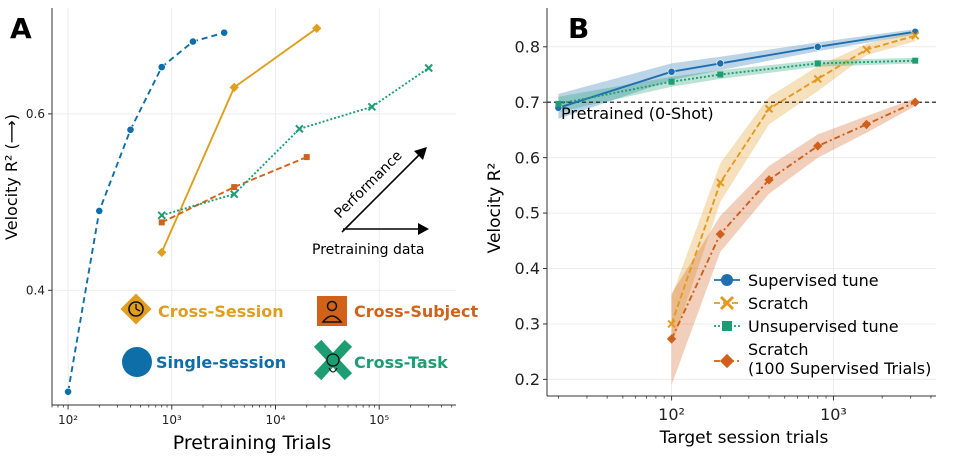  What do you see at coordinates (332, 311) in the screenshot?
I see `person-icon` at bounding box center [332, 311].